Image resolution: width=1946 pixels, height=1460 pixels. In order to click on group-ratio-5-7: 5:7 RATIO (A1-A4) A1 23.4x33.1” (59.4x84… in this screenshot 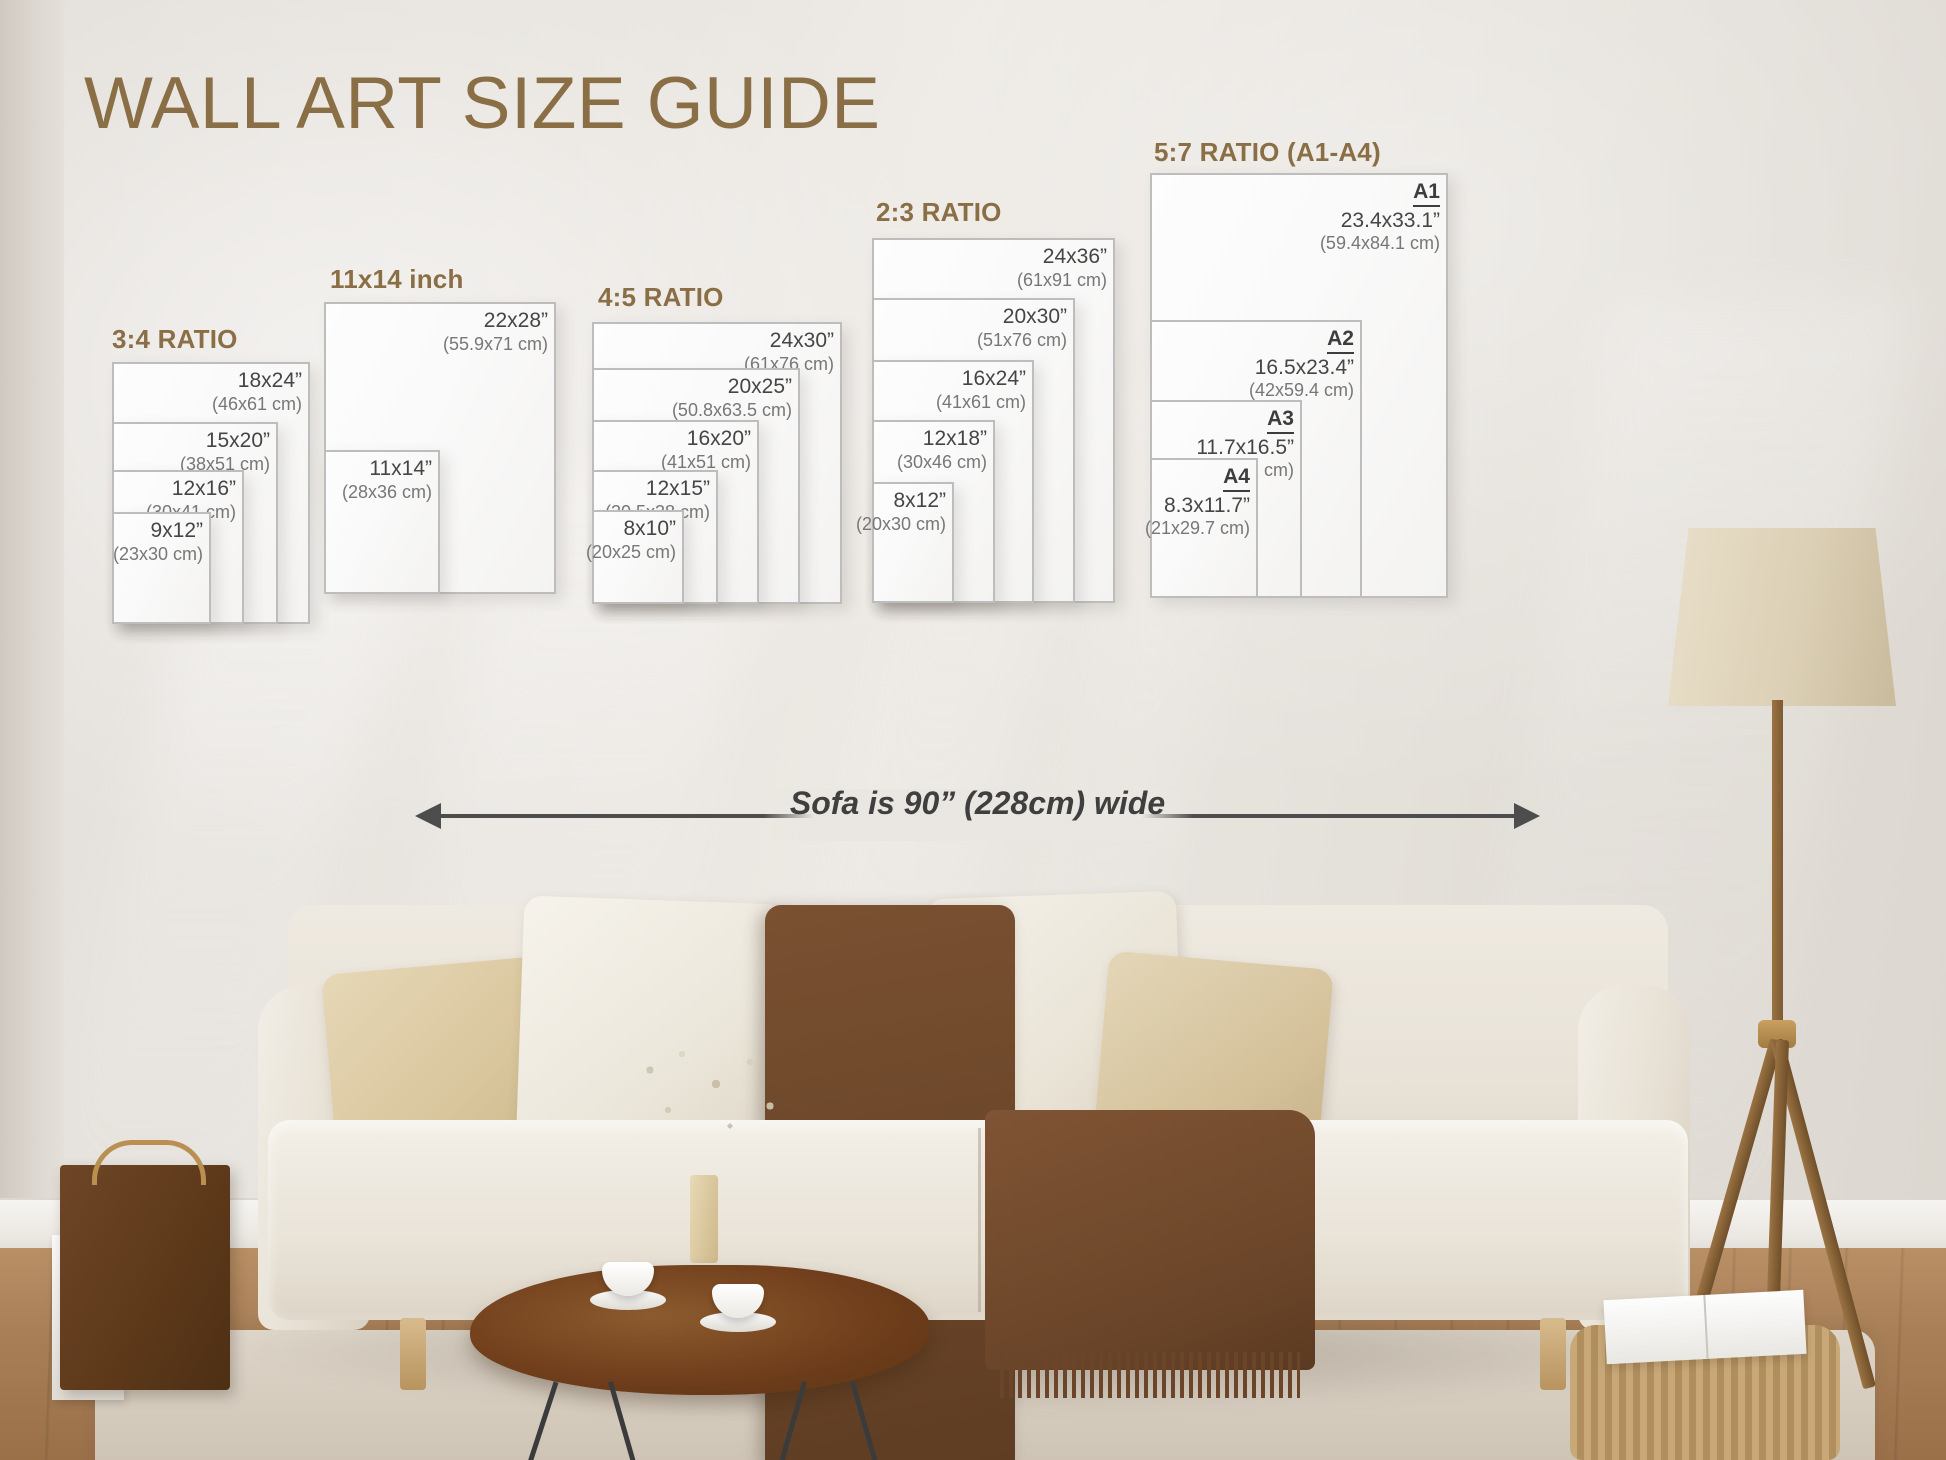, I will do `click(1300, 376)`.